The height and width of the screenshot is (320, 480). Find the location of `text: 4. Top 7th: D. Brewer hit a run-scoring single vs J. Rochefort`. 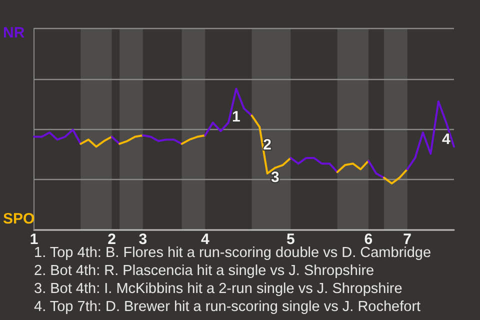

text: 4. Top 7th: D. Brewer hit a run-scoring single vs J. Rochefort is located at coordinates (228, 307).